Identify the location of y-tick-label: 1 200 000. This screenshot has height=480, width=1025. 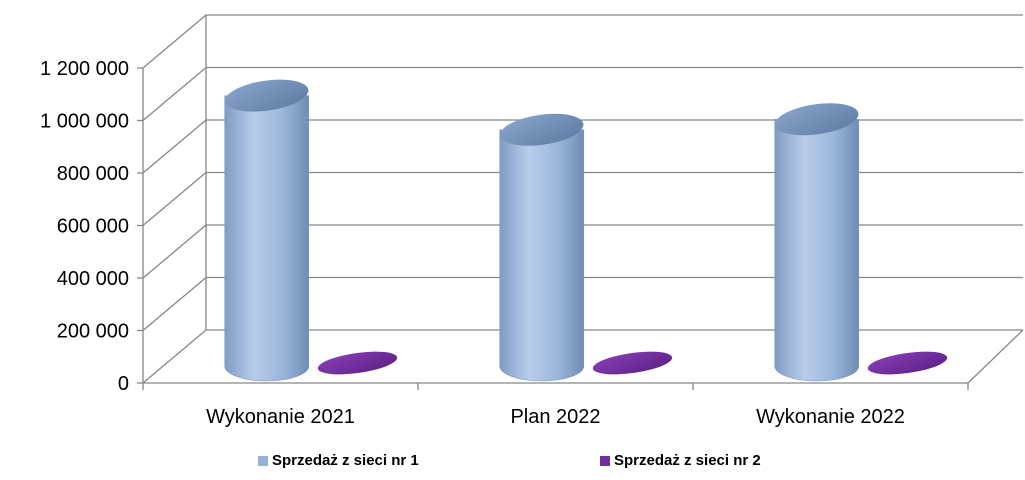
(84, 69).